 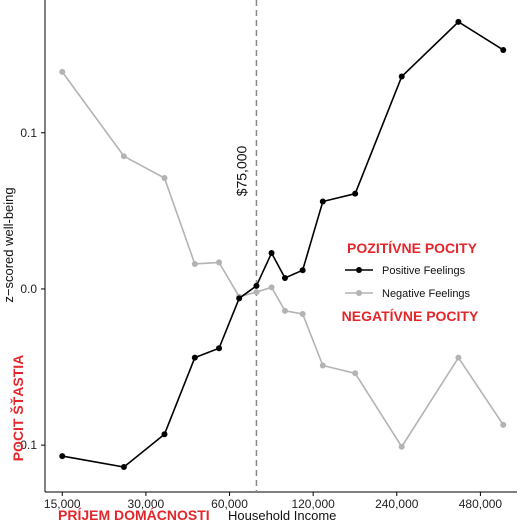 I want to click on x-tick-label: 240,000, so click(x=397, y=504).